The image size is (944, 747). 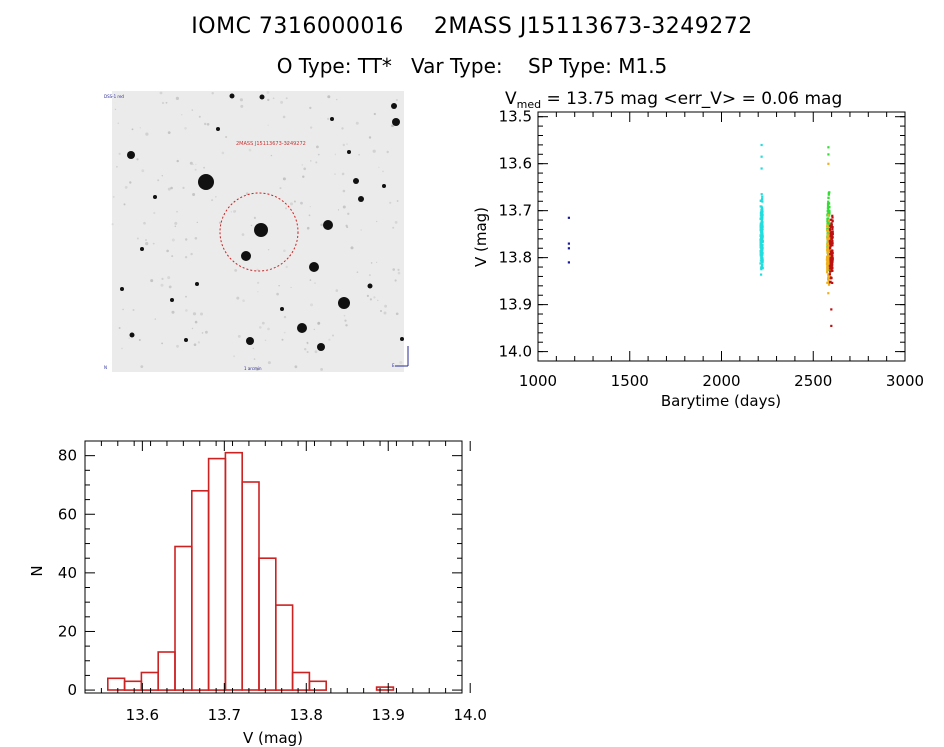 I want to click on finder-noise, so click(x=257, y=231).